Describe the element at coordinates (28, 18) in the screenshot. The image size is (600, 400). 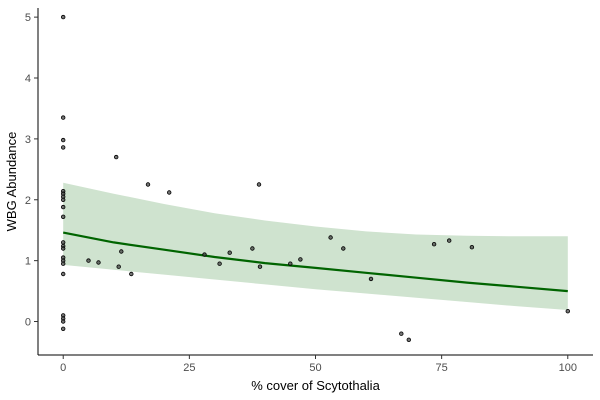
I see `y-tick-label: 5` at that location.